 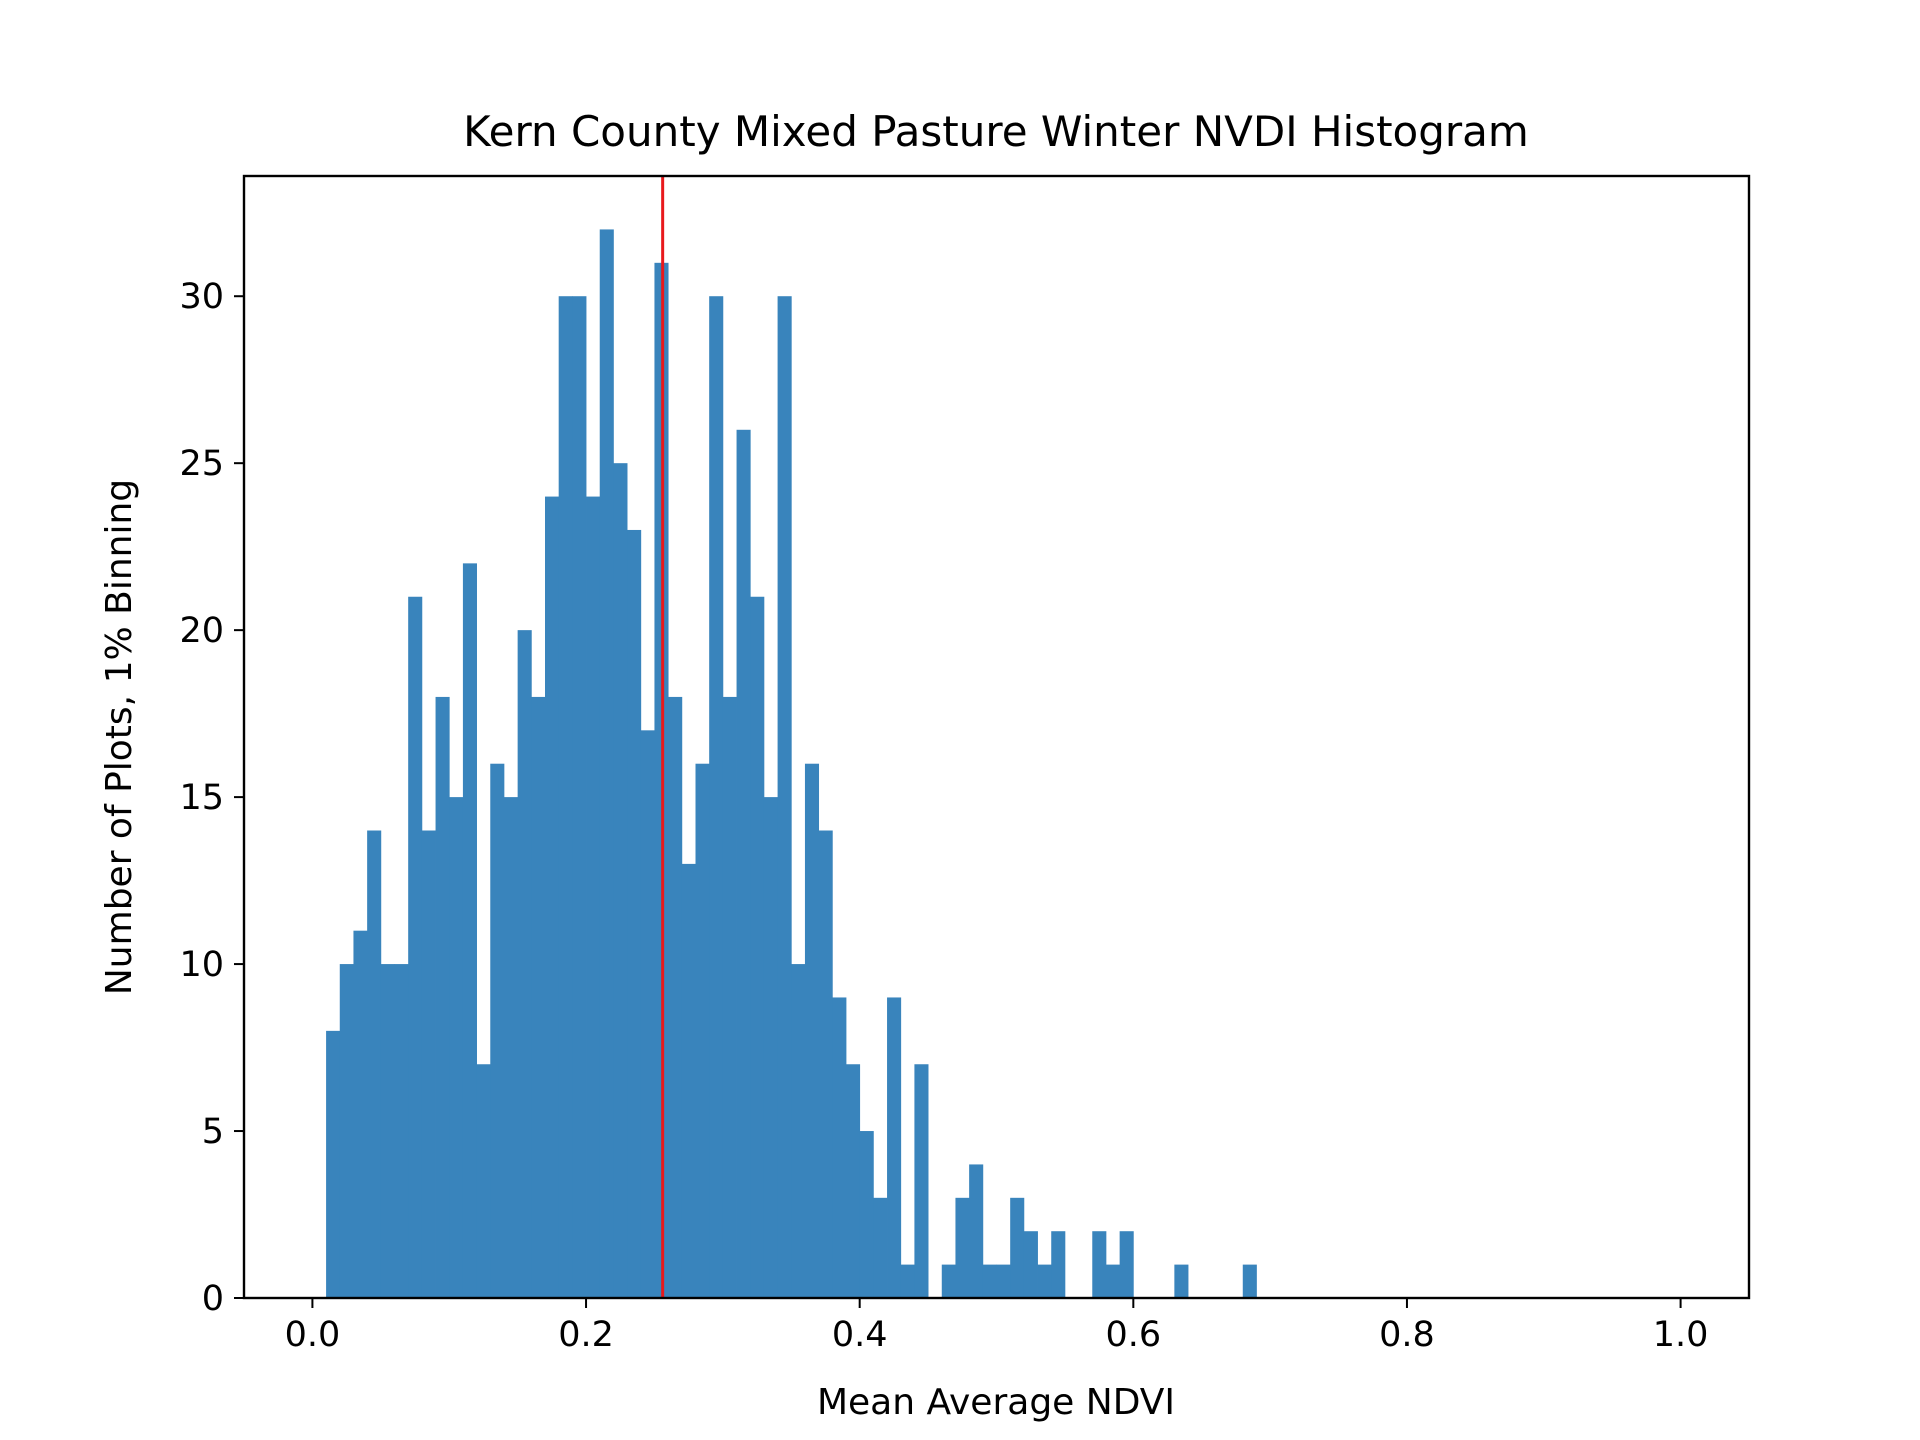 I want to click on y-tick-label: 30, so click(x=201, y=297).